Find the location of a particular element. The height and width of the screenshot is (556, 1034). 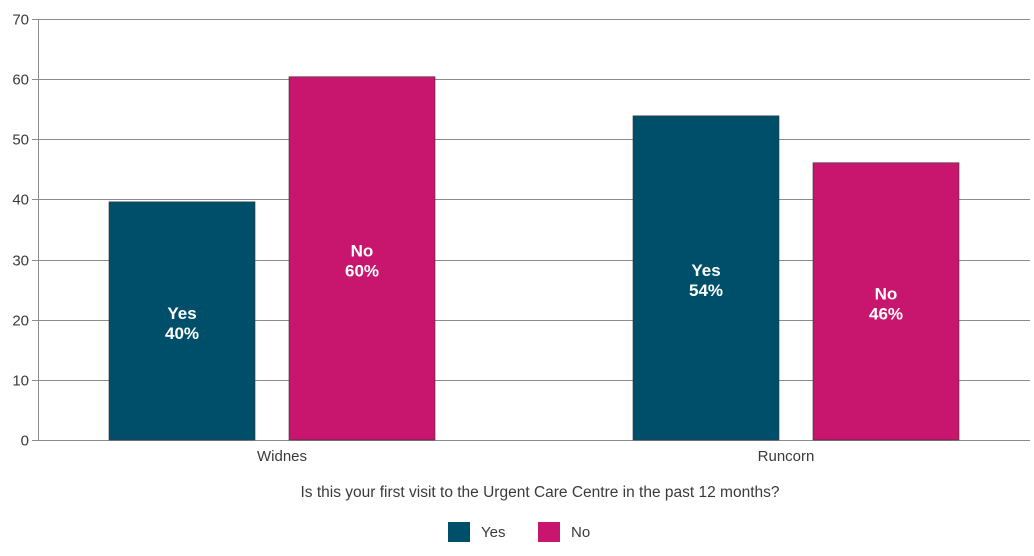

legend: Yes No is located at coordinates (519, 532).